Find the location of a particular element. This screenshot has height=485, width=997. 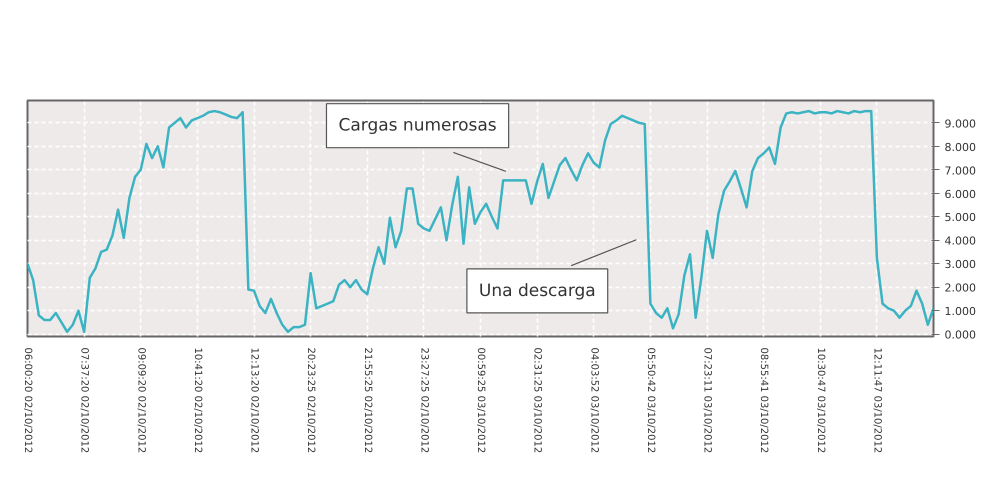

annotation: Una descarga is located at coordinates (537, 290).